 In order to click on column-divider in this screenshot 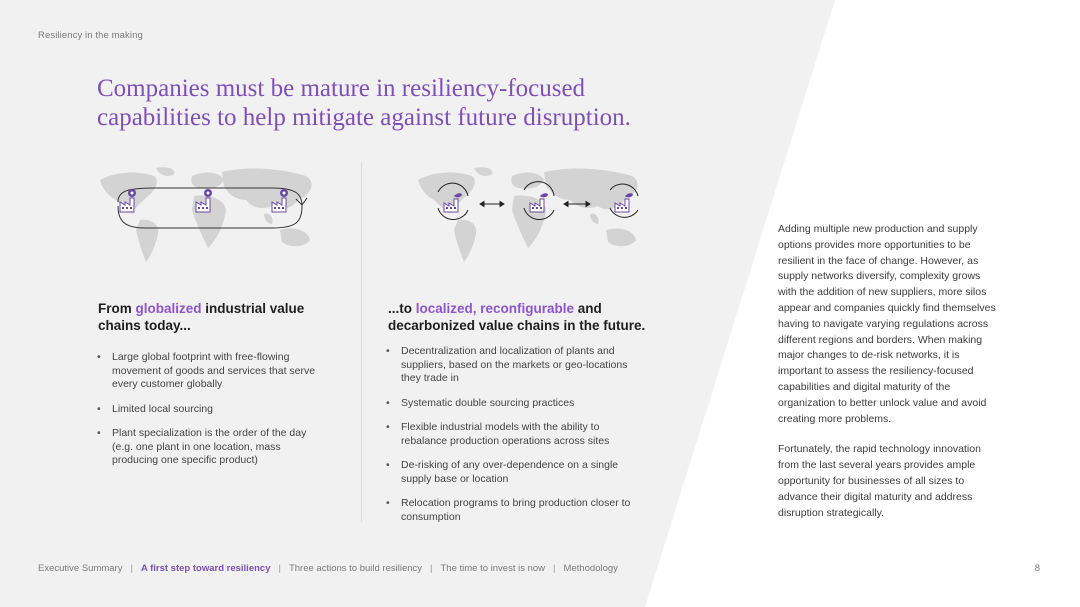, I will do `click(361, 342)`.